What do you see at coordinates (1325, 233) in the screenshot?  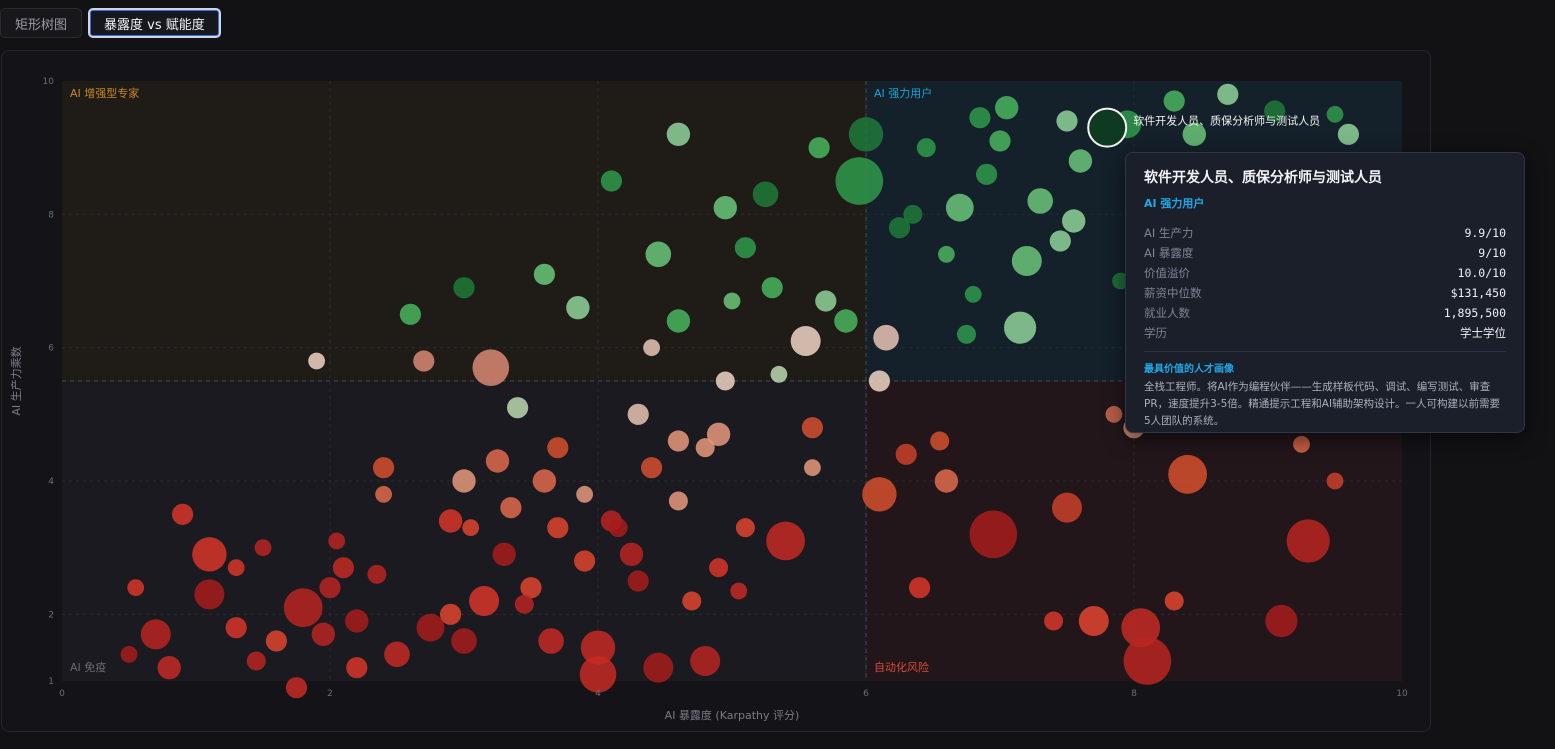 I see `tooltip-row: AI 生产力 9.9/10` at bounding box center [1325, 233].